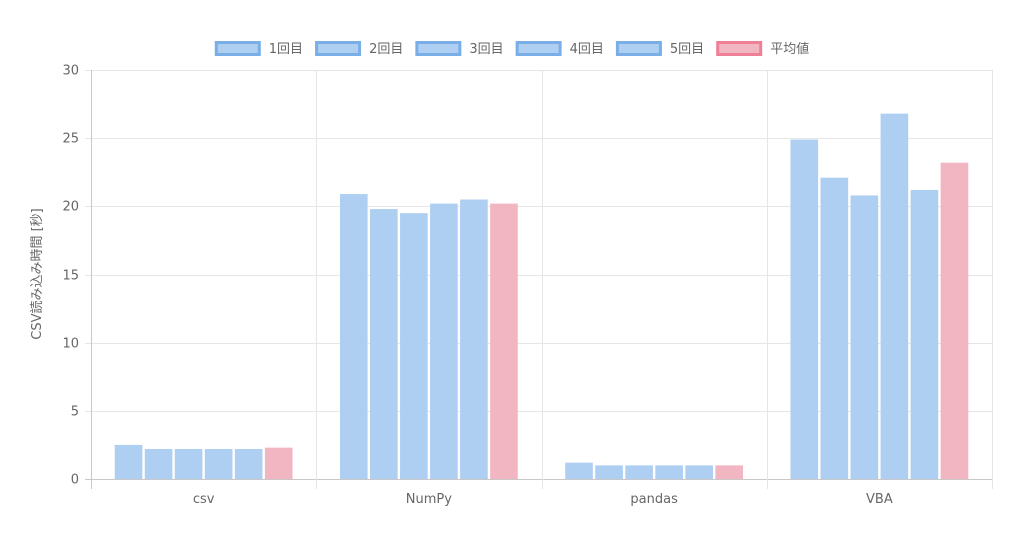 Image resolution: width=1024 pixels, height=549 pixels. I want to click on x-tick-label: VBA, so click(879, 499).